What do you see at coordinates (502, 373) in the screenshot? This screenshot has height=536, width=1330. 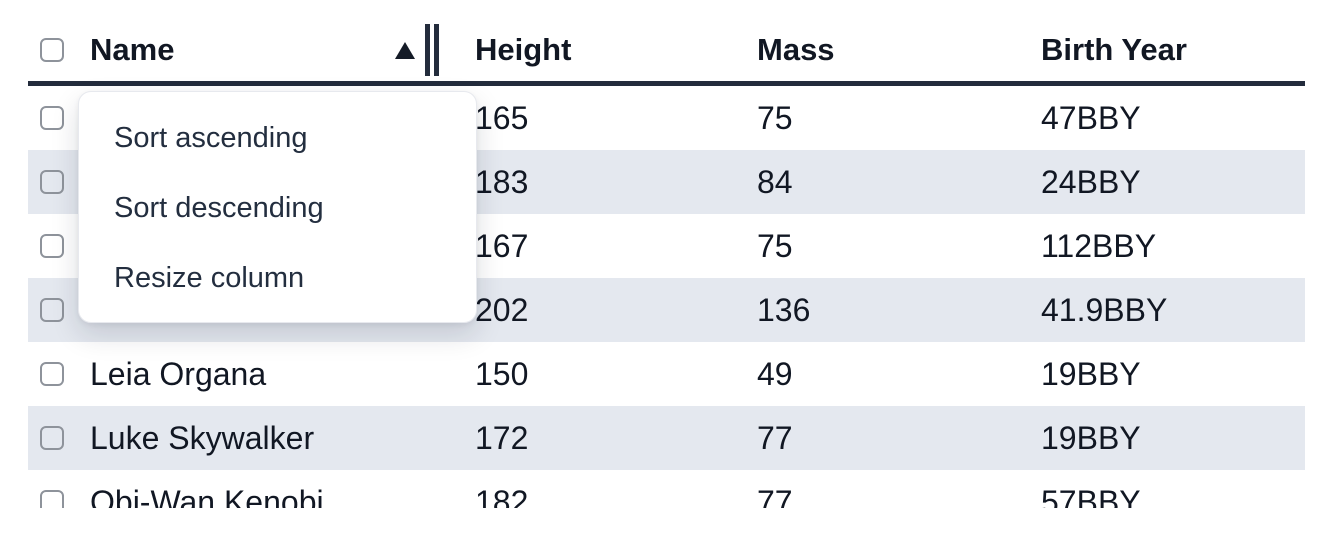 I see `cell-height: 150` at bounding box center [502, 373].